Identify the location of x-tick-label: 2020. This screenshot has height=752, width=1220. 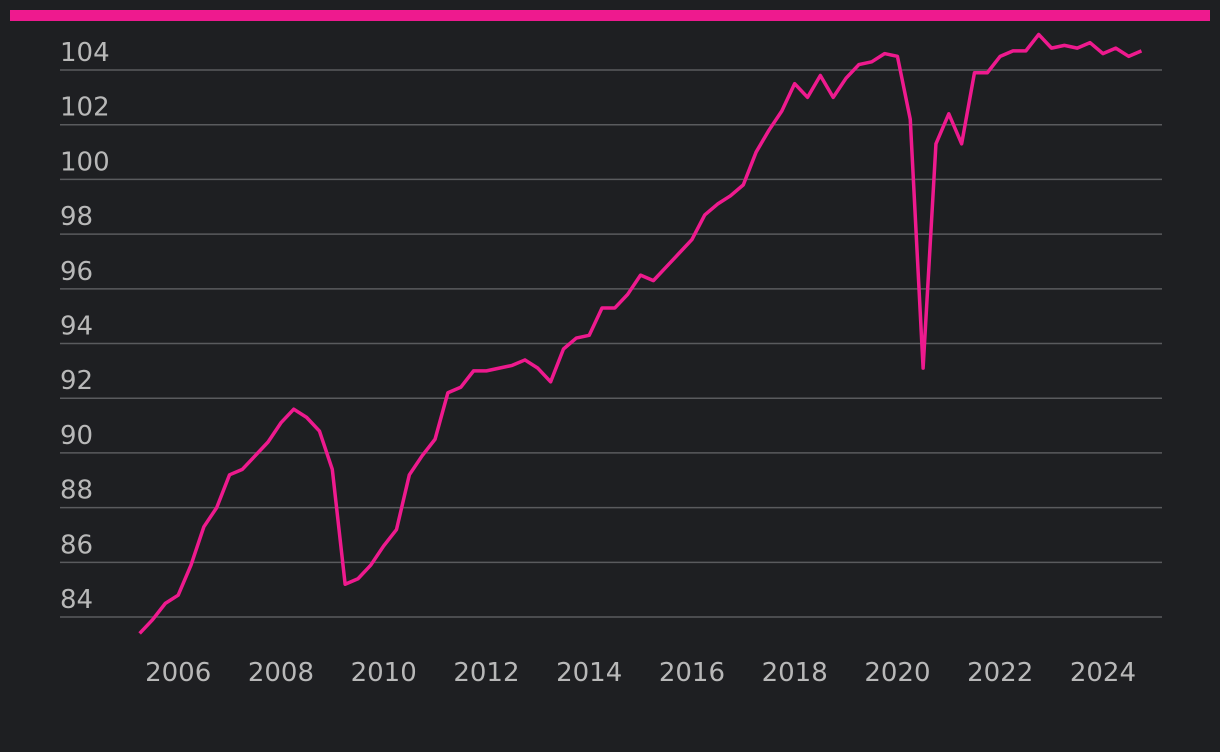
(897, 673).